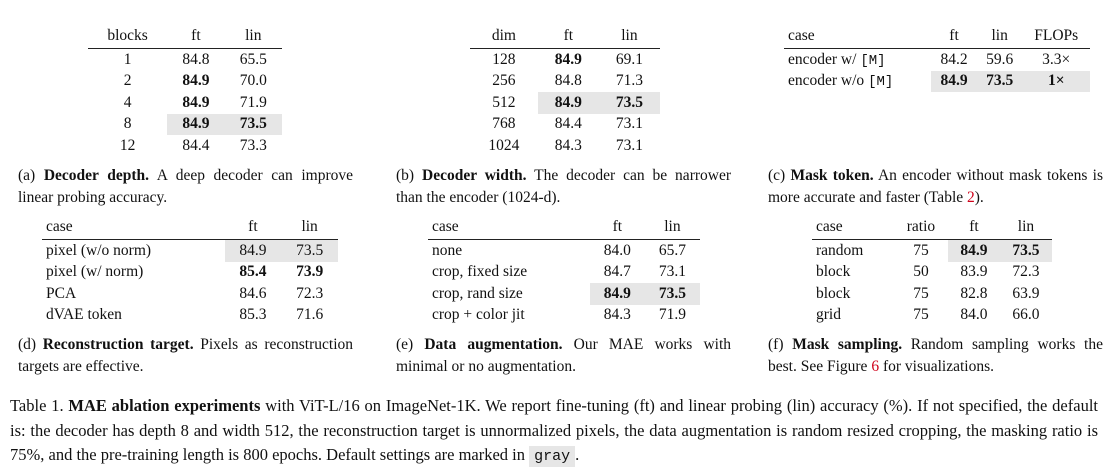 The image size is (1104, 475). Describe the element at coordinates (190, 294) in the screenshot. I see `table-row: PCA 84.6 72.3` at that location.